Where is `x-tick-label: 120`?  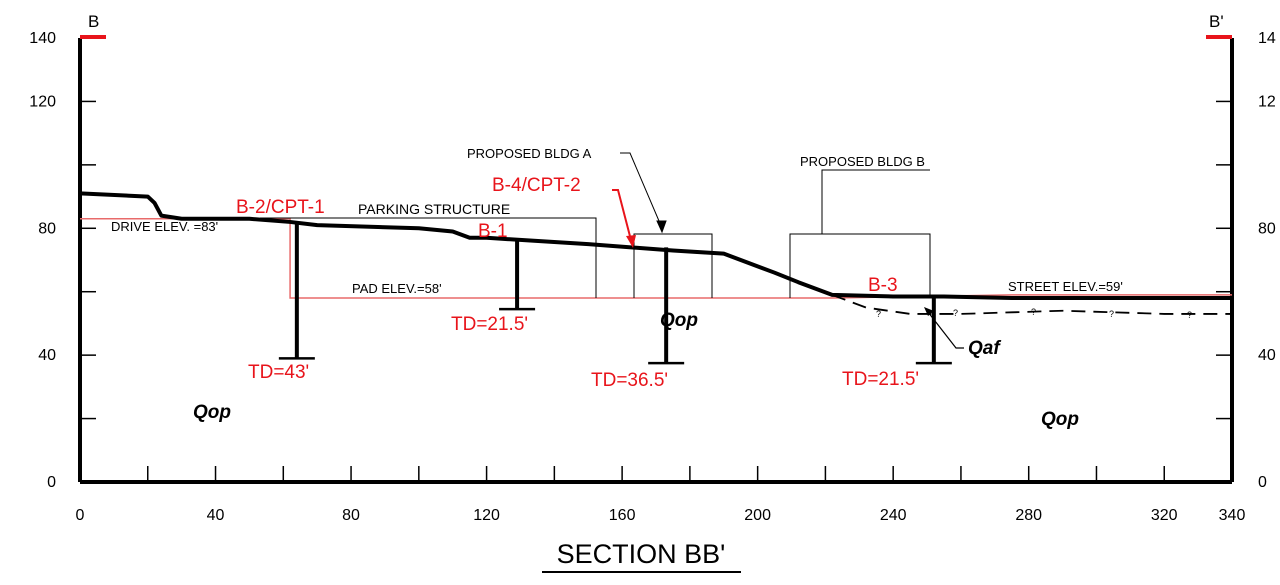
x-tick-label: 120 is located at coordinates (486, 515).